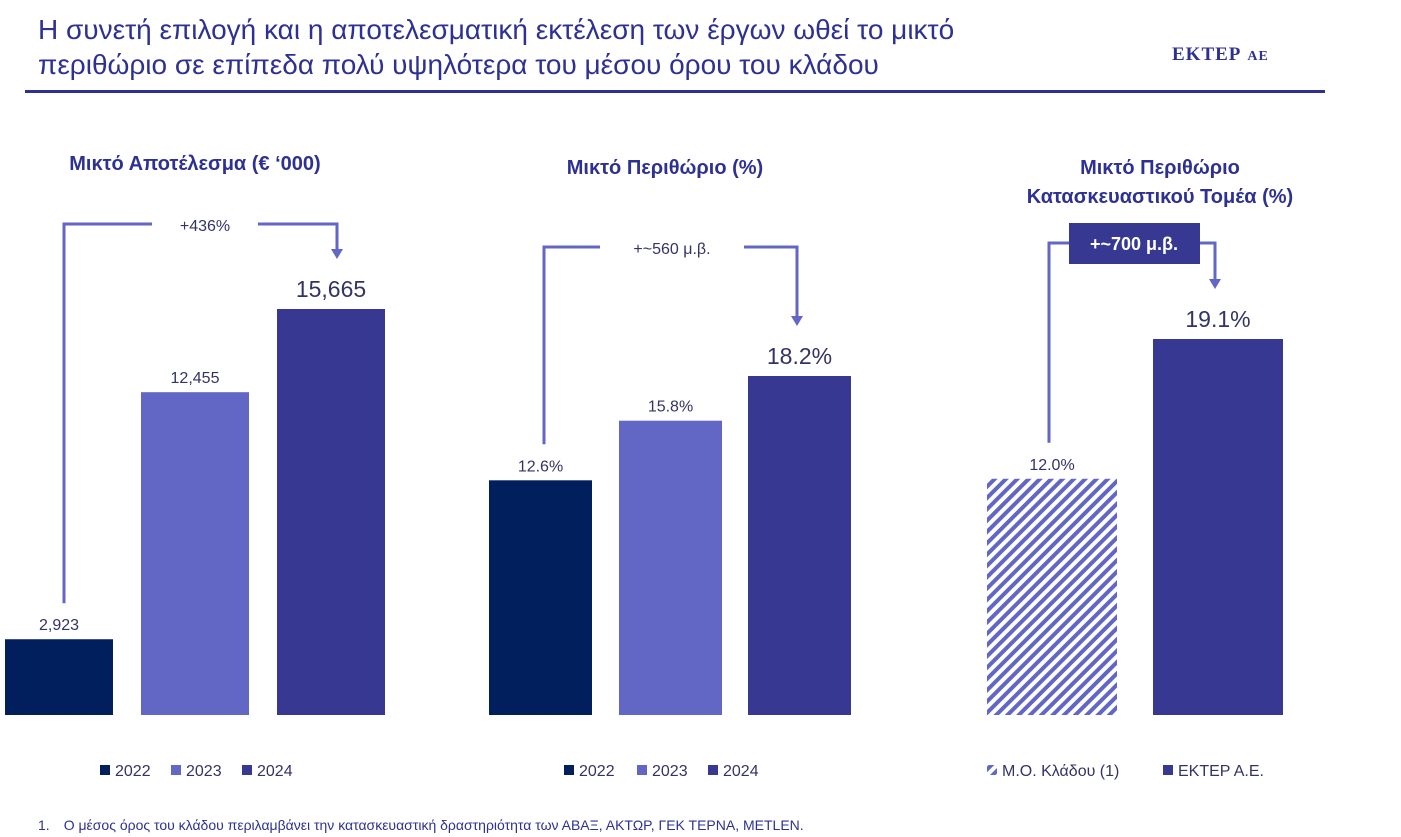 This screenshot has width=1401, height=837. Describe the element at coordinates (1160, 197) in the screenshot. I see `chart-3-title-line-2: Κατασκευαστικού Τομέα (%)` at that location.